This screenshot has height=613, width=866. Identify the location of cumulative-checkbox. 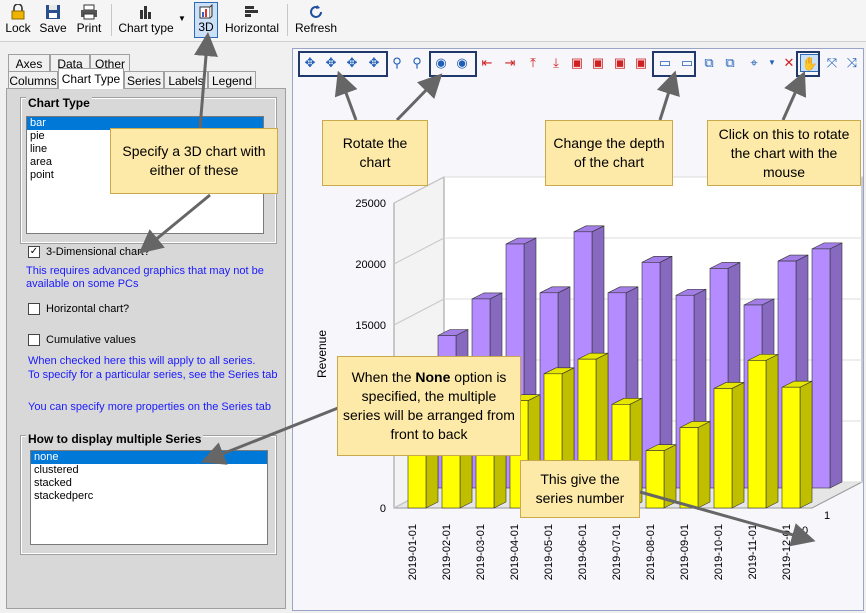
(34, 340).